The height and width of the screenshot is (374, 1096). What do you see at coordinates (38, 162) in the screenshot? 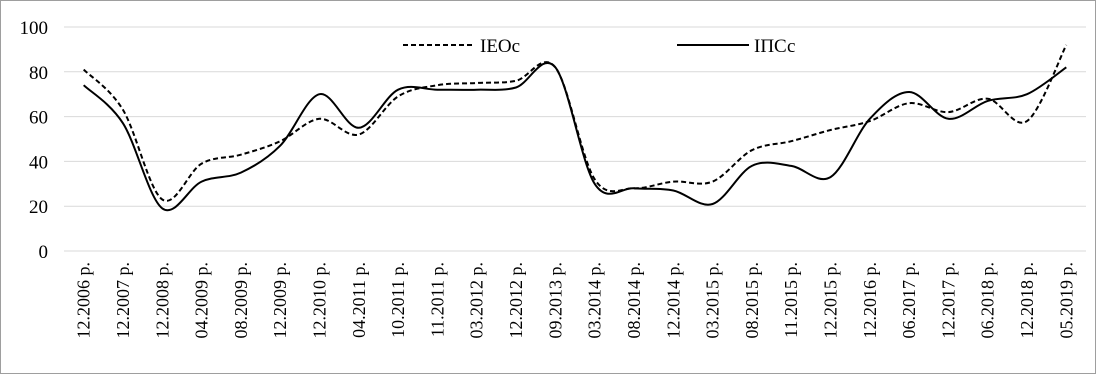
I see `y-tick-label: 40` at bounding box center [38, 162].